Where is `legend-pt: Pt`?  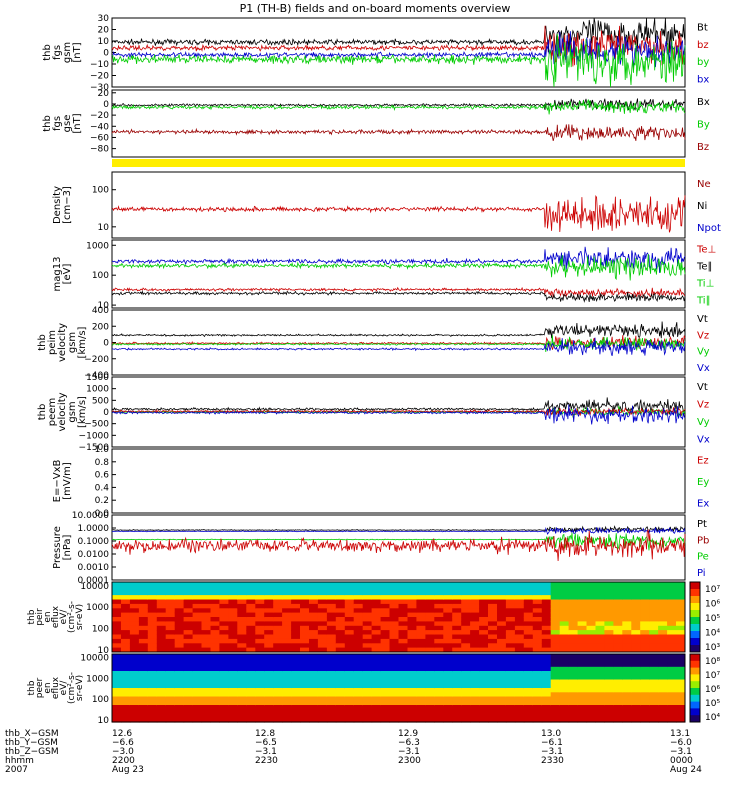 legend-pt: Pt is located at coordinates (702, 524).